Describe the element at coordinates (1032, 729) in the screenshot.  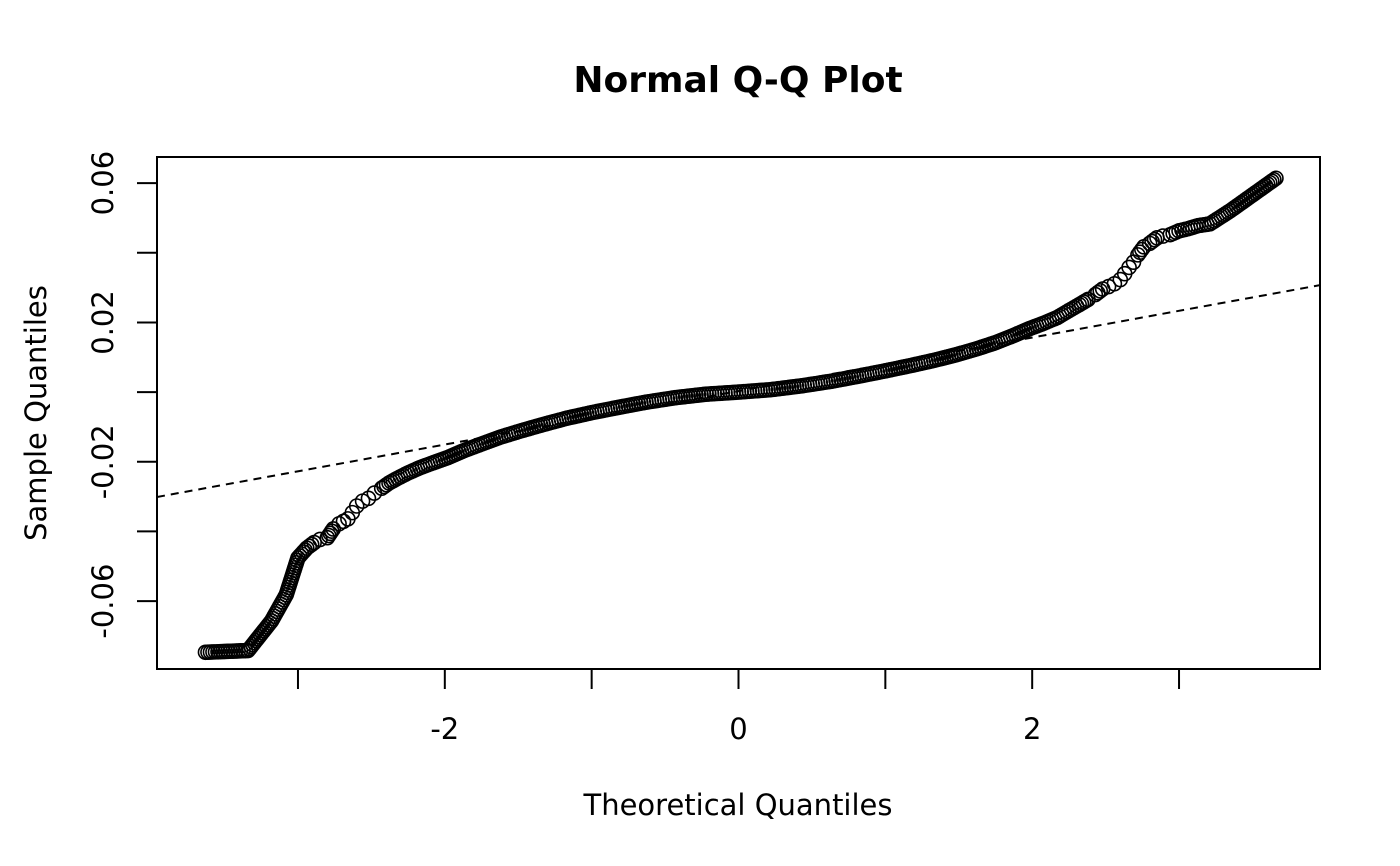
I see `x-tick-label: 2` at that location.